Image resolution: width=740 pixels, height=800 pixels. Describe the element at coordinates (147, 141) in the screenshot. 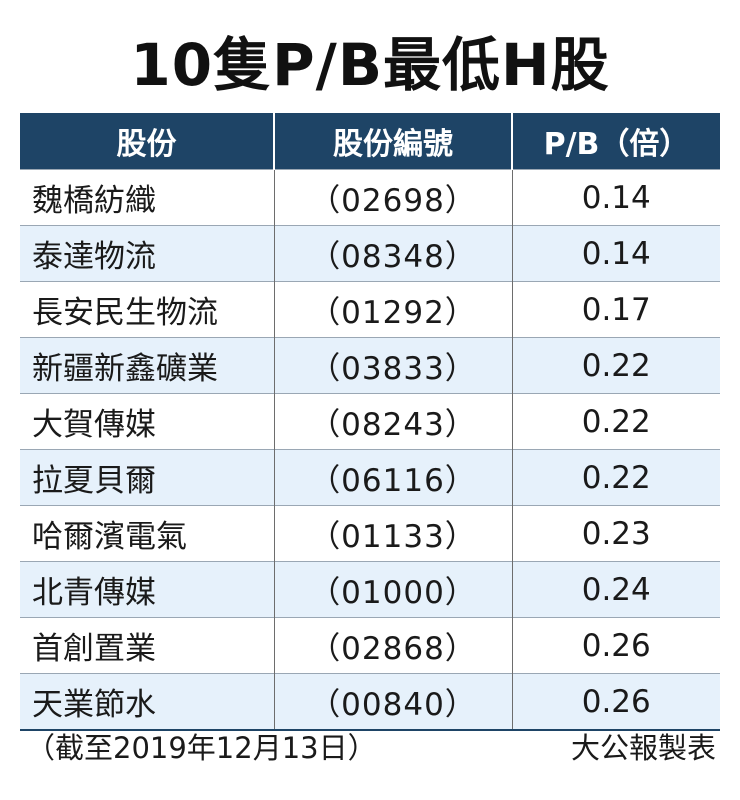

I see `column-header-stock: 股份` at that location.